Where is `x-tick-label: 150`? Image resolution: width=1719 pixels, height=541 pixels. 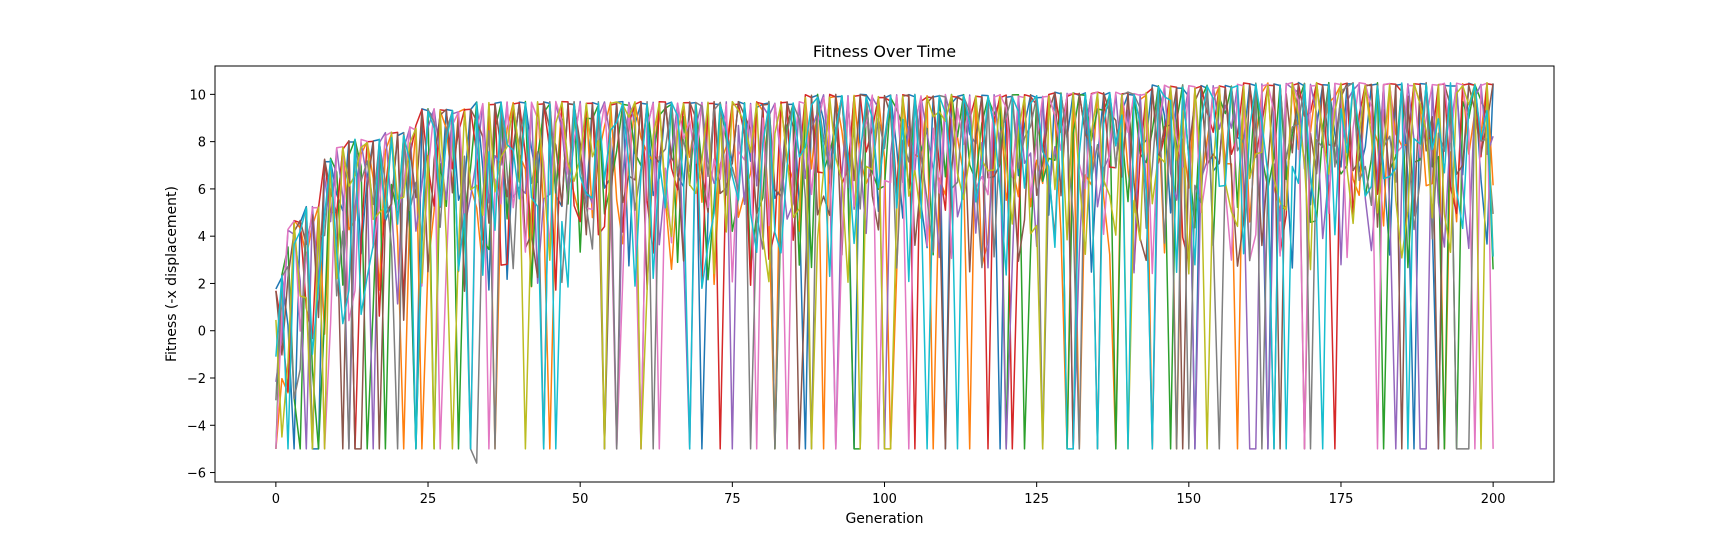
x-tick-label: 150 is located at coordinates (1188, 499).